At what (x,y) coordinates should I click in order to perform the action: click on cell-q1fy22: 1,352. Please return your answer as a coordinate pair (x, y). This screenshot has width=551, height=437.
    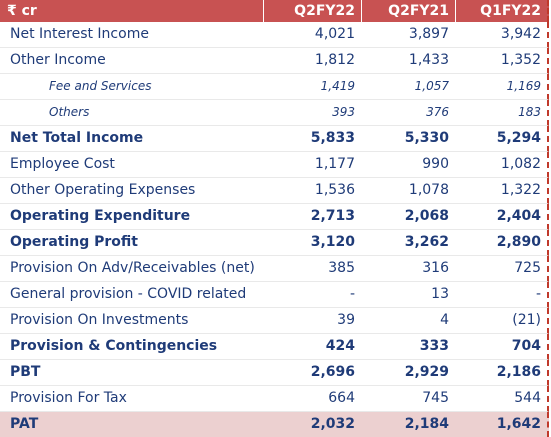
    Looking at the image, I should click on (502, 61).